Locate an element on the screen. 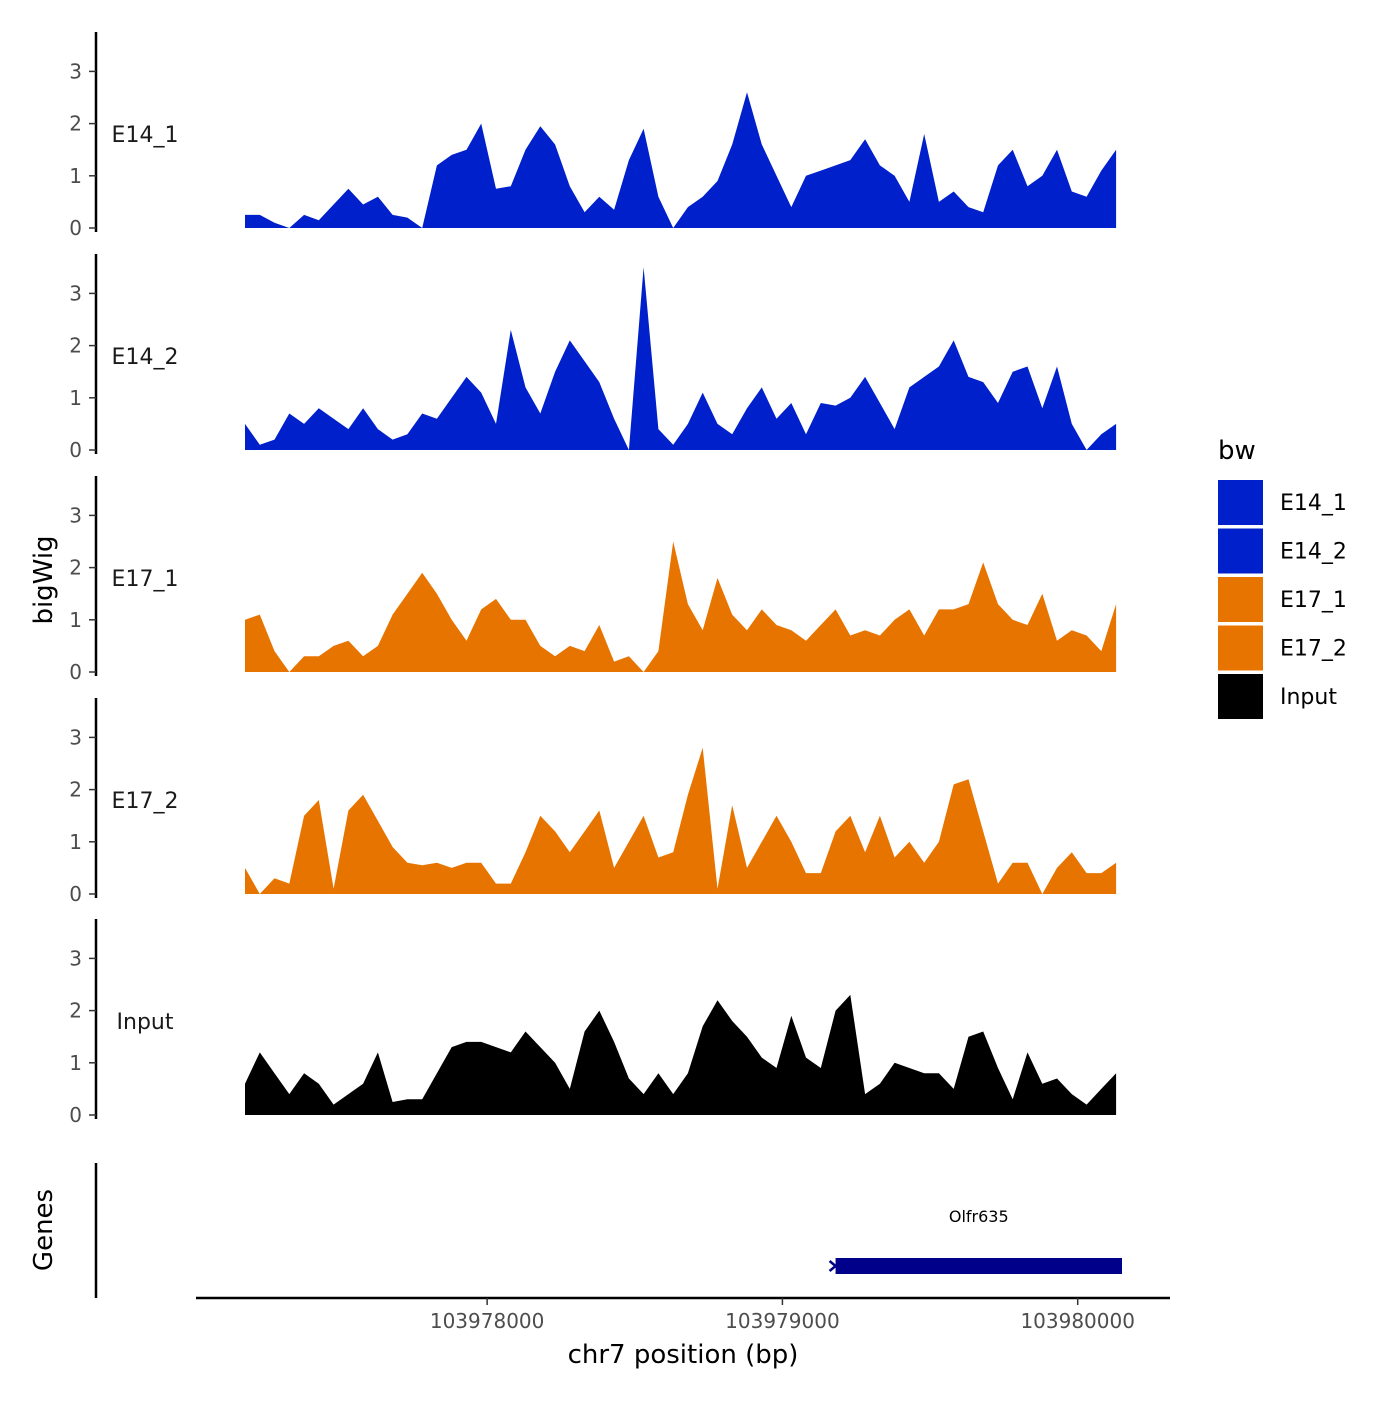 This screenshot has height=1404, width=1400. track-label: E14_2 is located at coordinates (145, 357).